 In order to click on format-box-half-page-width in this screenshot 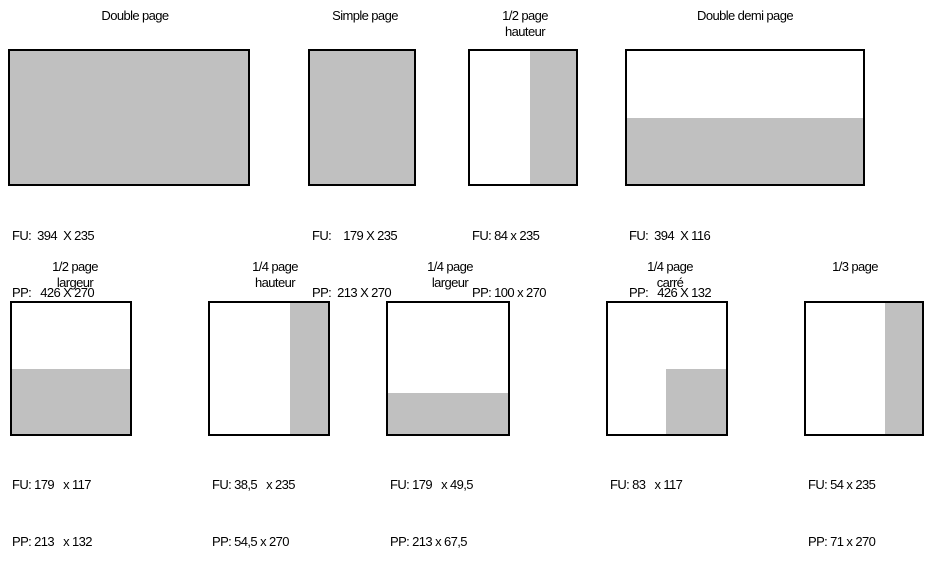, I will do `click(71, 368)`.